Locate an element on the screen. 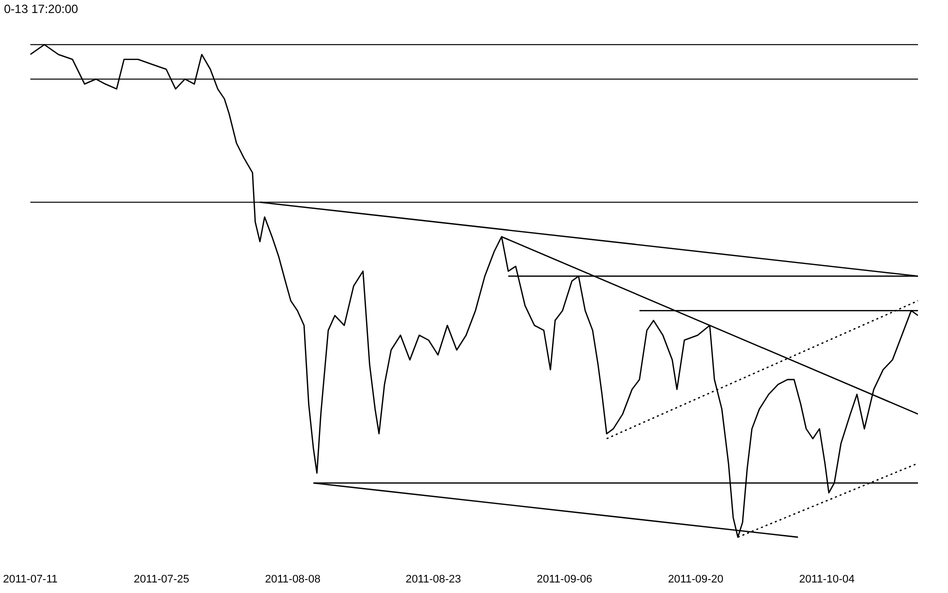  x-tick-label: 2011-08-23 is located at coordinates (434, 579).